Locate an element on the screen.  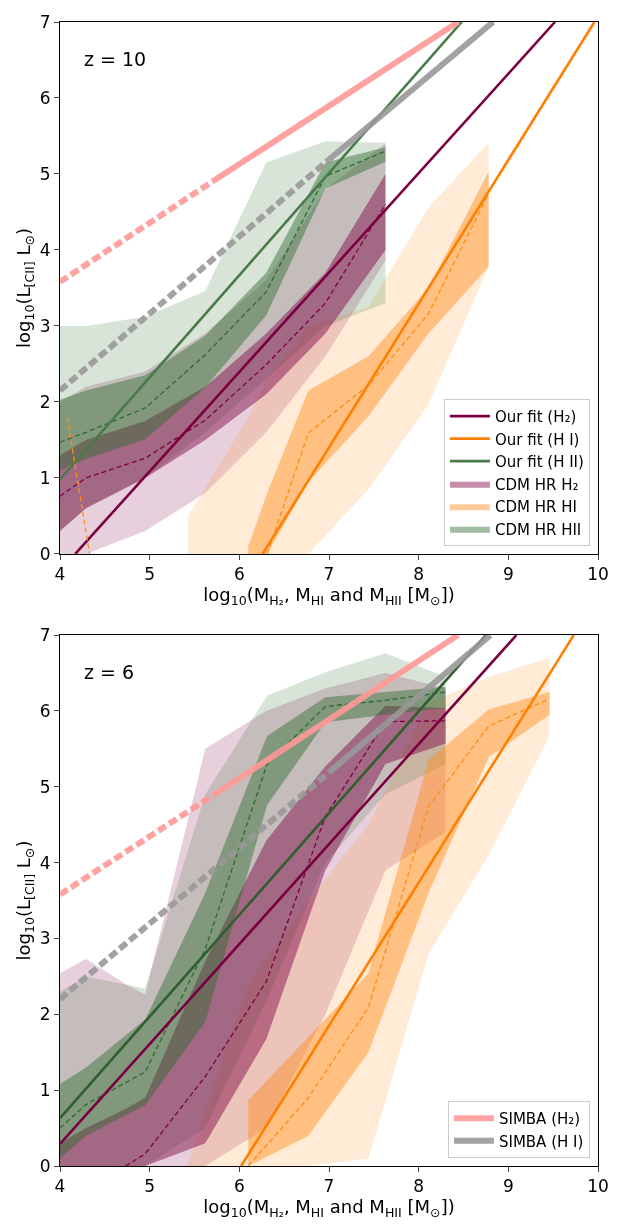
legend-label: CDM HR HI is located at coordinates (535, 507).